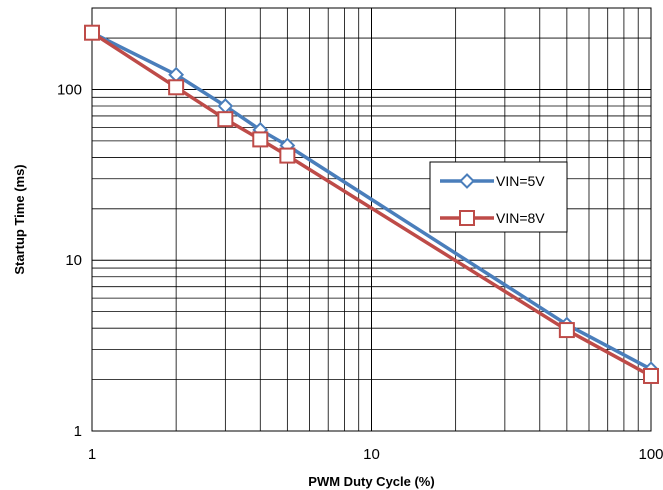 This screenshot has height=490, width=663. I want to click on y-tick-label: 10, so click(73, 260).